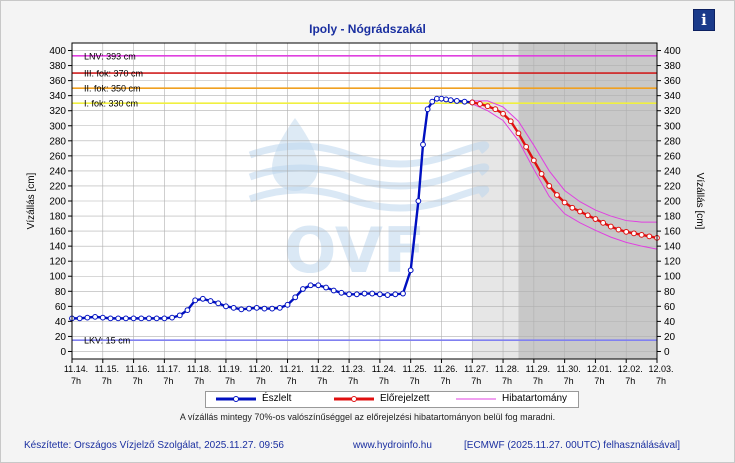 The height and width of the screenshot is (463, 735). I want to click on y-tick-label: 80, so click(61, 292).